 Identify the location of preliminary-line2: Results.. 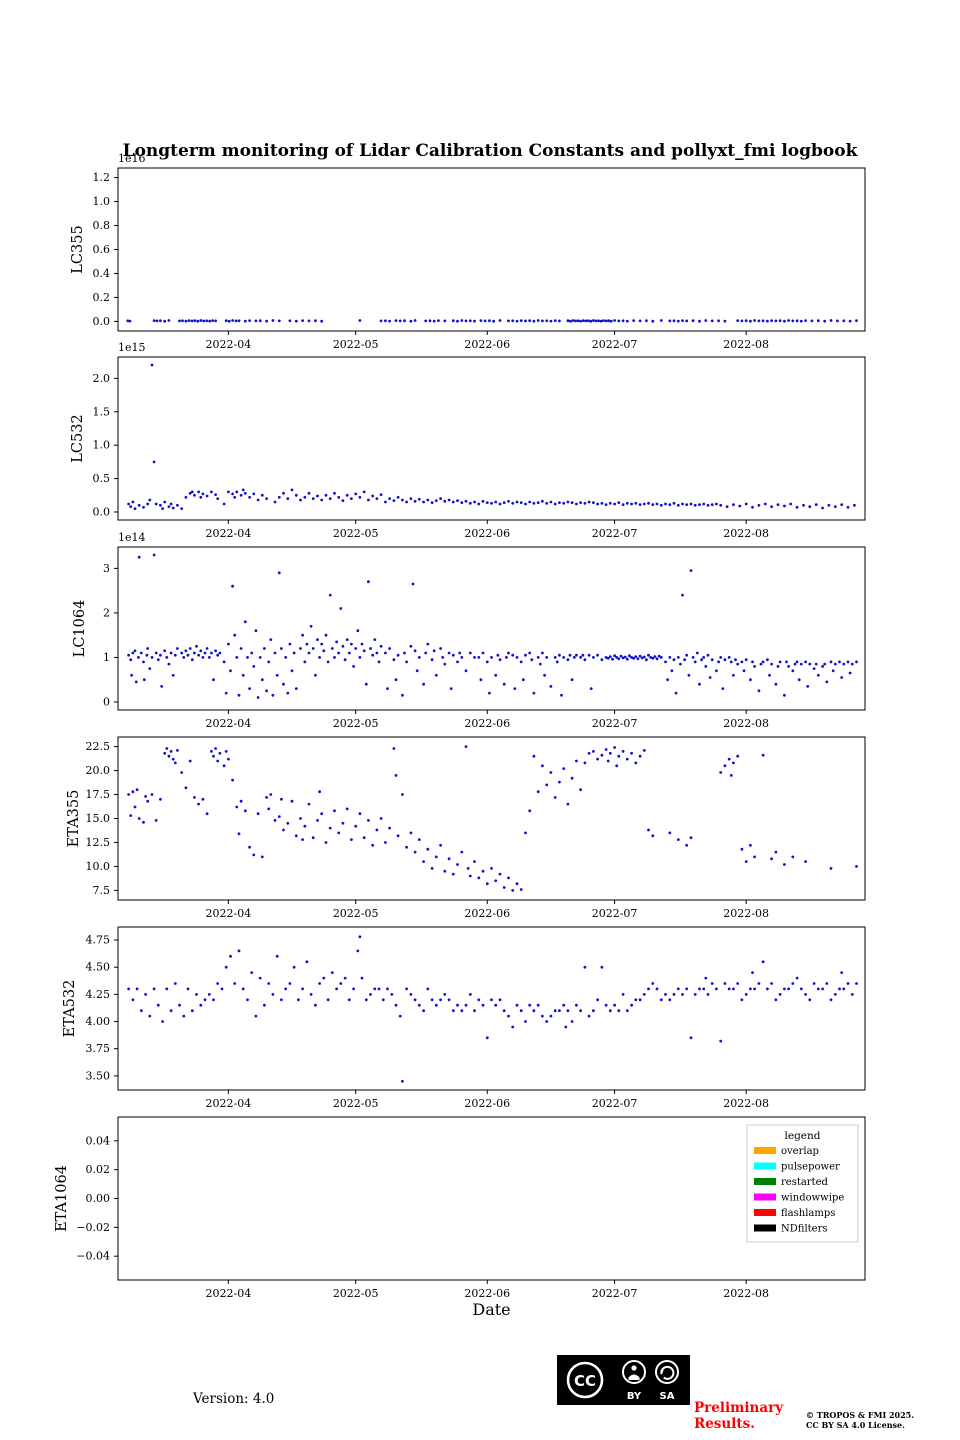
(724, 1424).